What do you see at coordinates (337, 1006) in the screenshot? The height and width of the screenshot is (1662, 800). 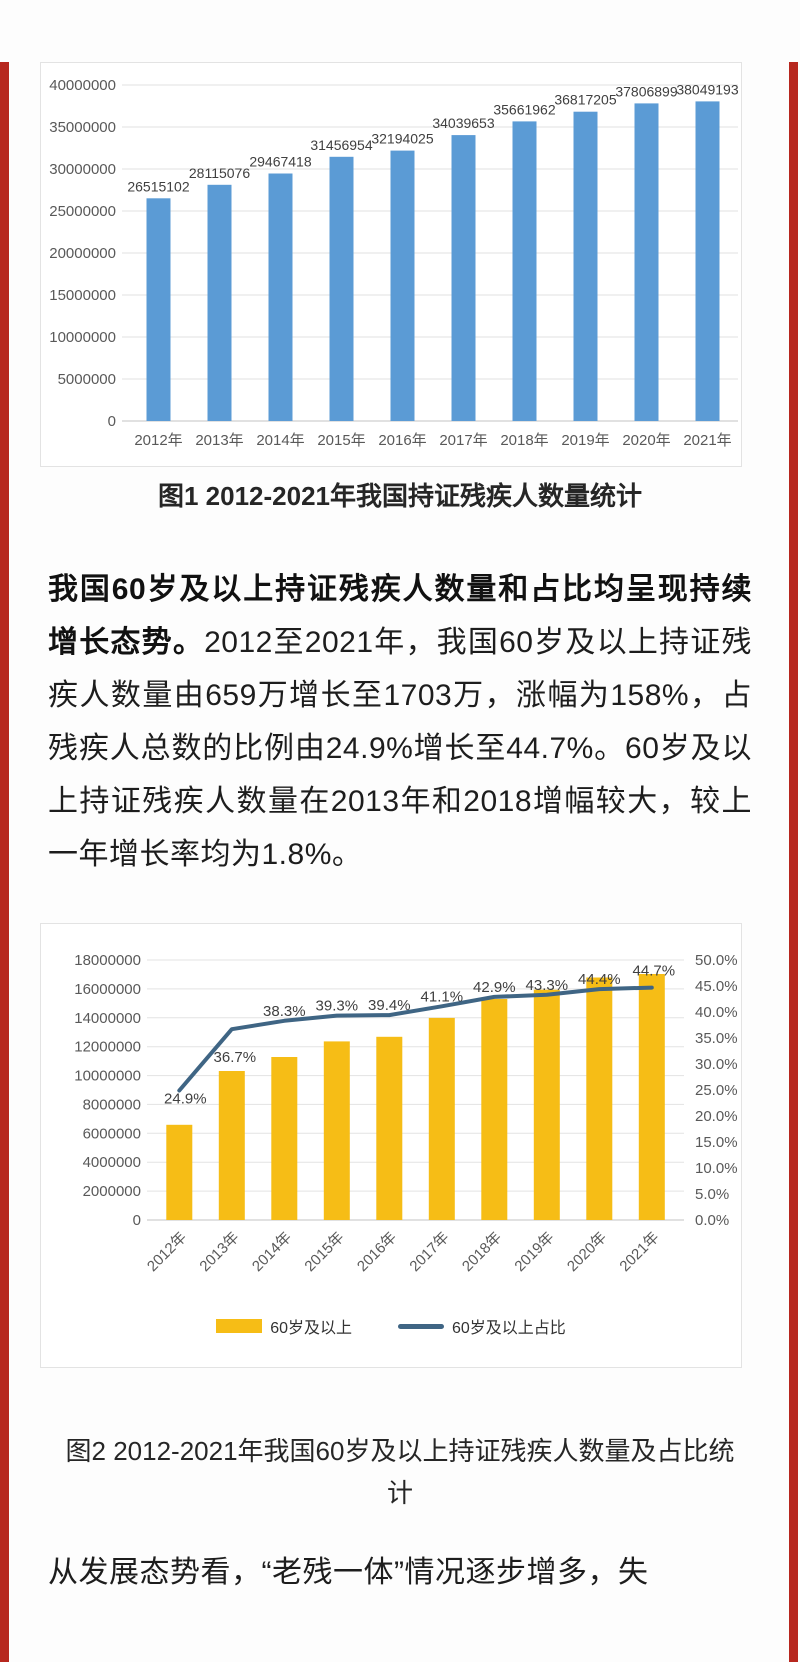 I see `svg-text: 39.3%` at bounding box center [337, 1006].